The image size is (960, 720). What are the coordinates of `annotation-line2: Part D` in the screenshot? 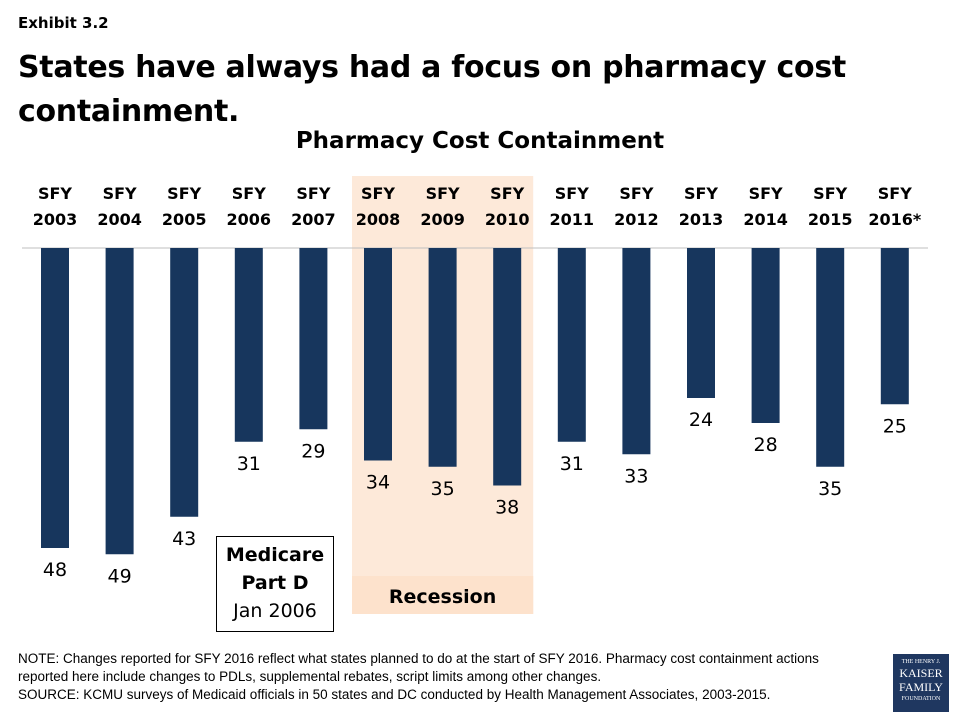 It's located at (275, 583).